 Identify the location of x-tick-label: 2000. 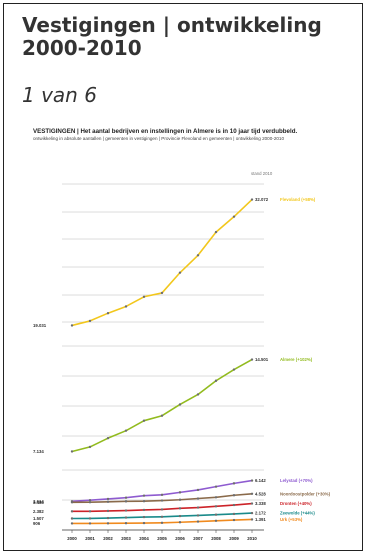
(72, 538).